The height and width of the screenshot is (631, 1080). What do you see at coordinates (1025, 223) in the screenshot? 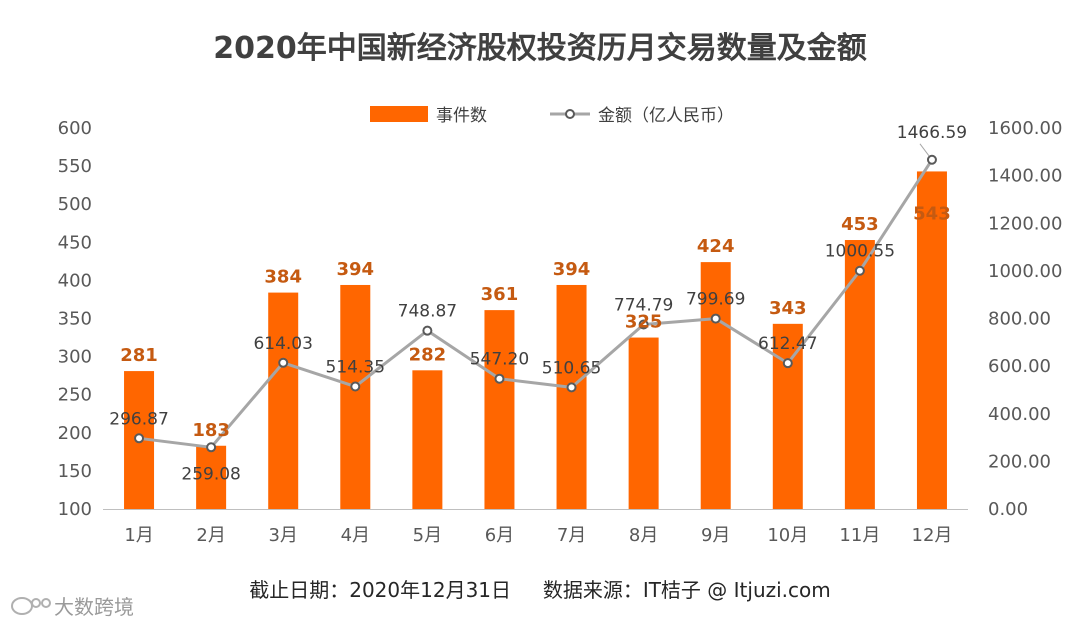
I see `y-right-tick-label: 1200.00` at bounding box center [1025, 223].